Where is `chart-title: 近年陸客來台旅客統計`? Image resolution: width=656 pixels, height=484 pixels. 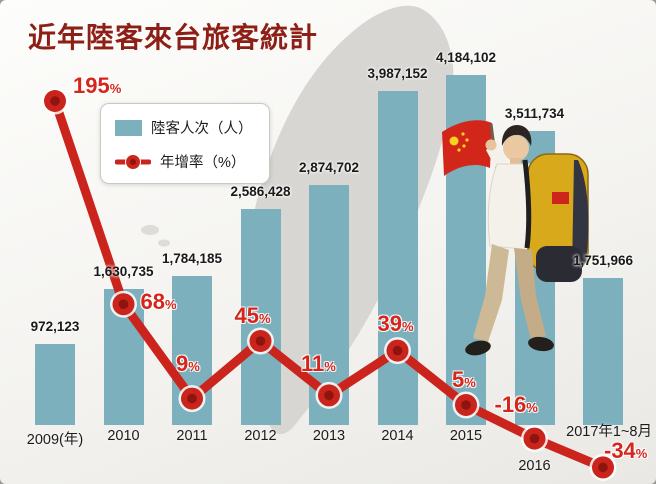
chart-title: 近年陸客來台旅客統計 is located at coordinates (173, 37).